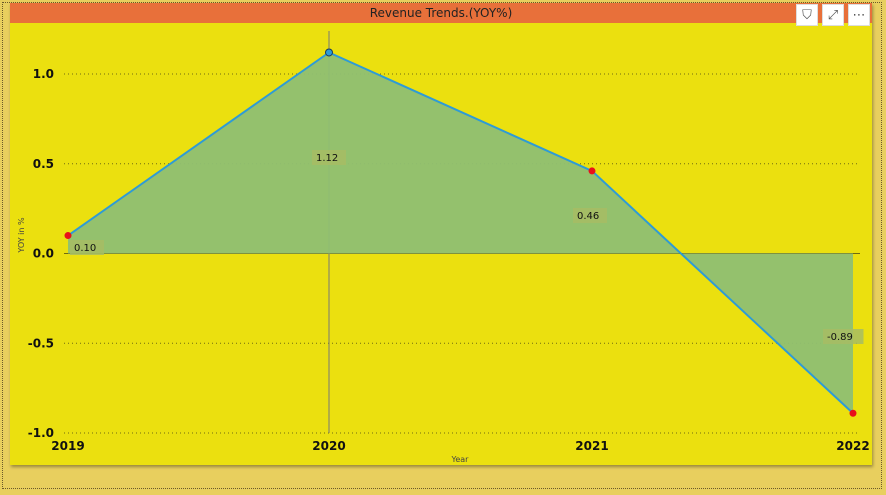  Describe the element at coordinates (592, 171) in the screenshot. I see `data-point-2021` at that location.